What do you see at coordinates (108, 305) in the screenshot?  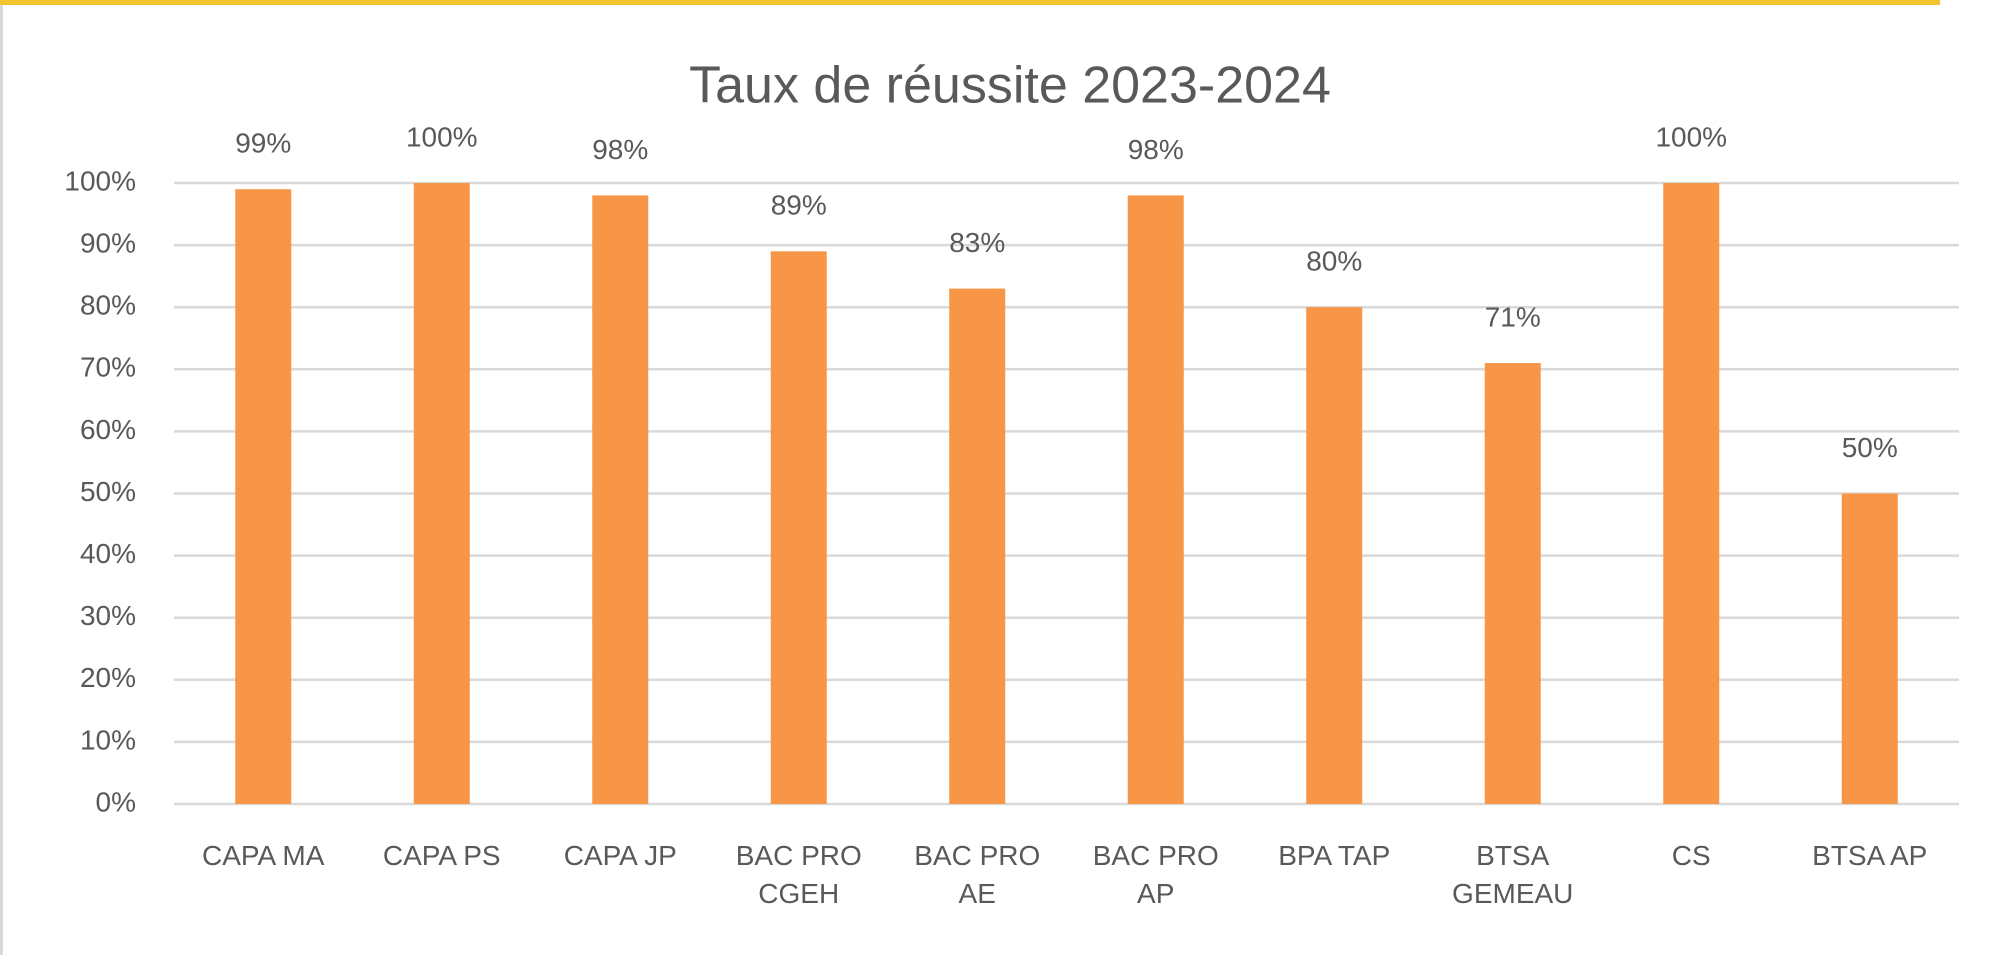 I see `y-tick-label: 80%` at bounding box center [108, 305].